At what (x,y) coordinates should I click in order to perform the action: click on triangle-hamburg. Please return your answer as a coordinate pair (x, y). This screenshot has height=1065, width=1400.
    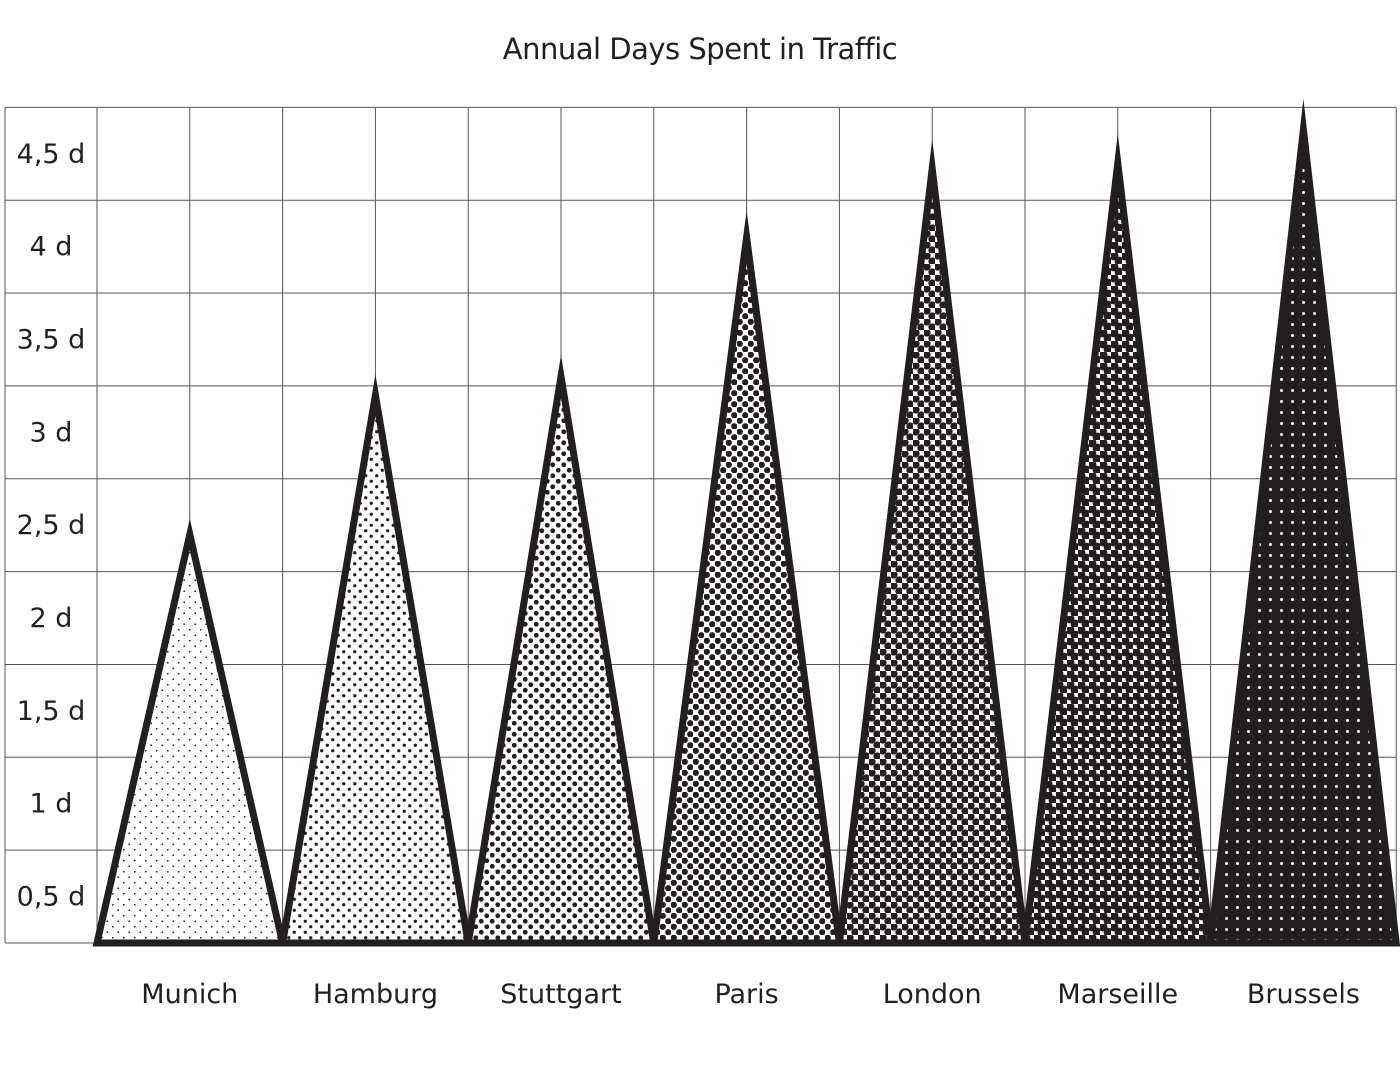
    Looking at the image, I should click on (375, 660).